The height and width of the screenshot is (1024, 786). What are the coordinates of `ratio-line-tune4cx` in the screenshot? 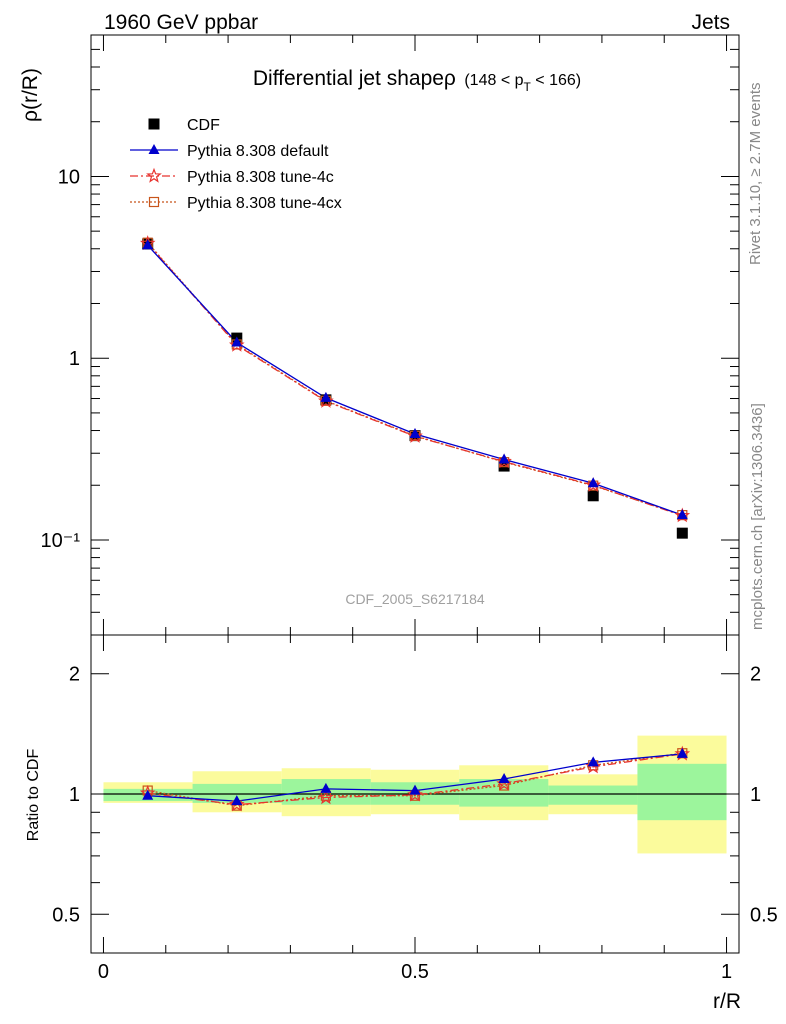 It's located at (415, 779).